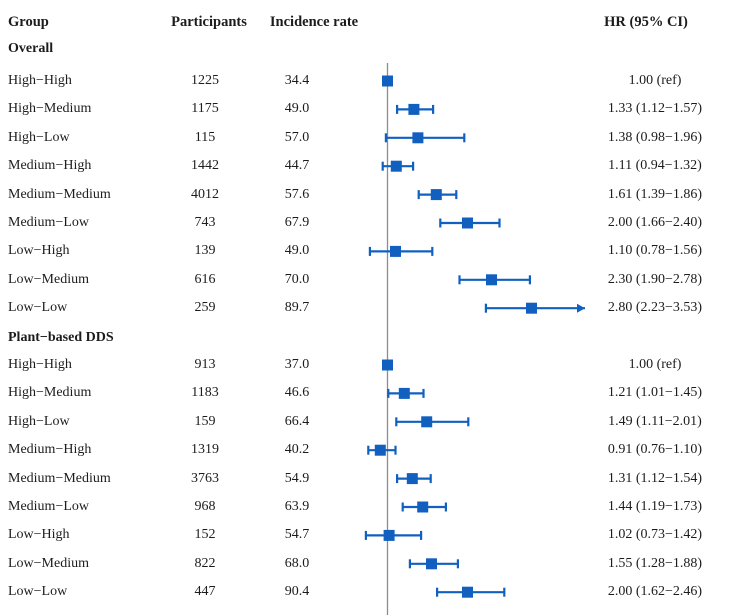  What do you see at coordinates (365, 223) in the screenshot?
I see `table-row: Medium−Low 743 67.9 2.00 (1.66−2.40)` at bounding box center [365, 223].